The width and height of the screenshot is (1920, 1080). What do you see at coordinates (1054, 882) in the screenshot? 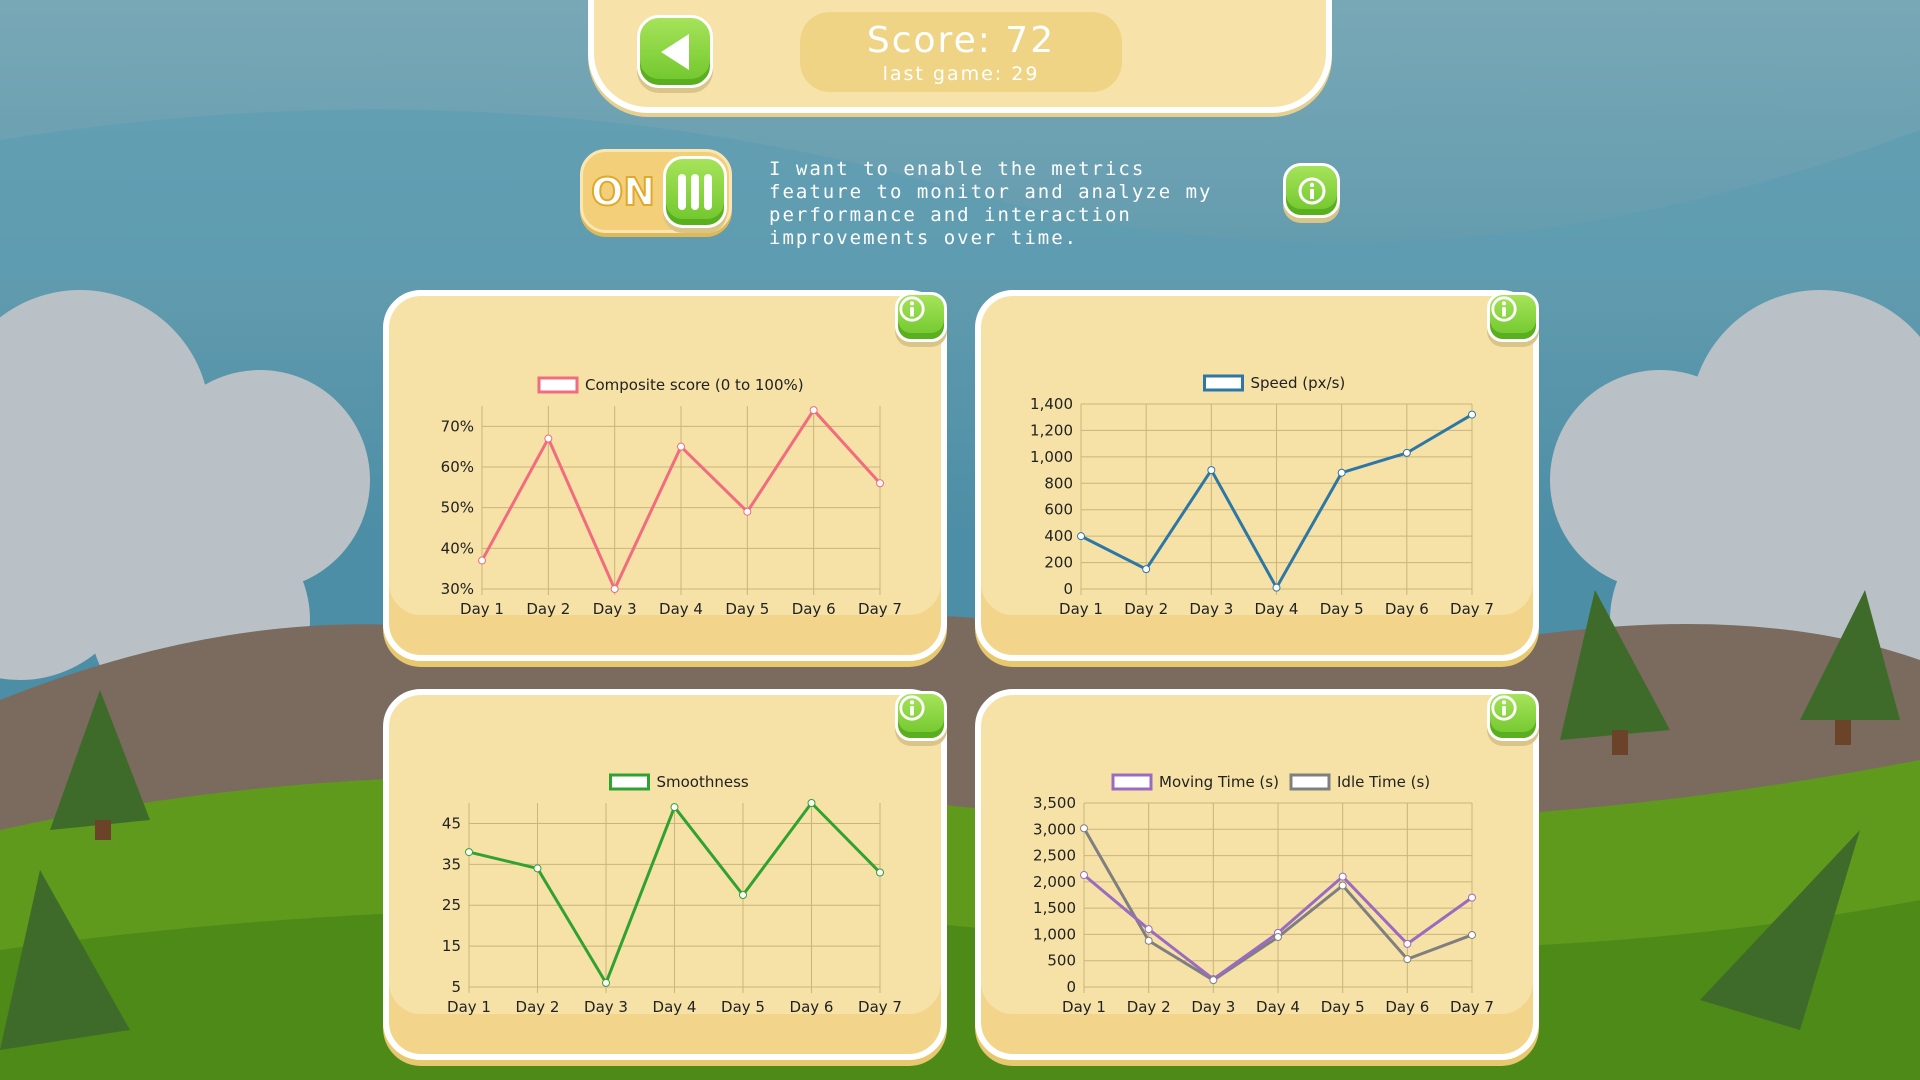
I see `y-tick-label: 2,000` at bounding box center [1054, 882].